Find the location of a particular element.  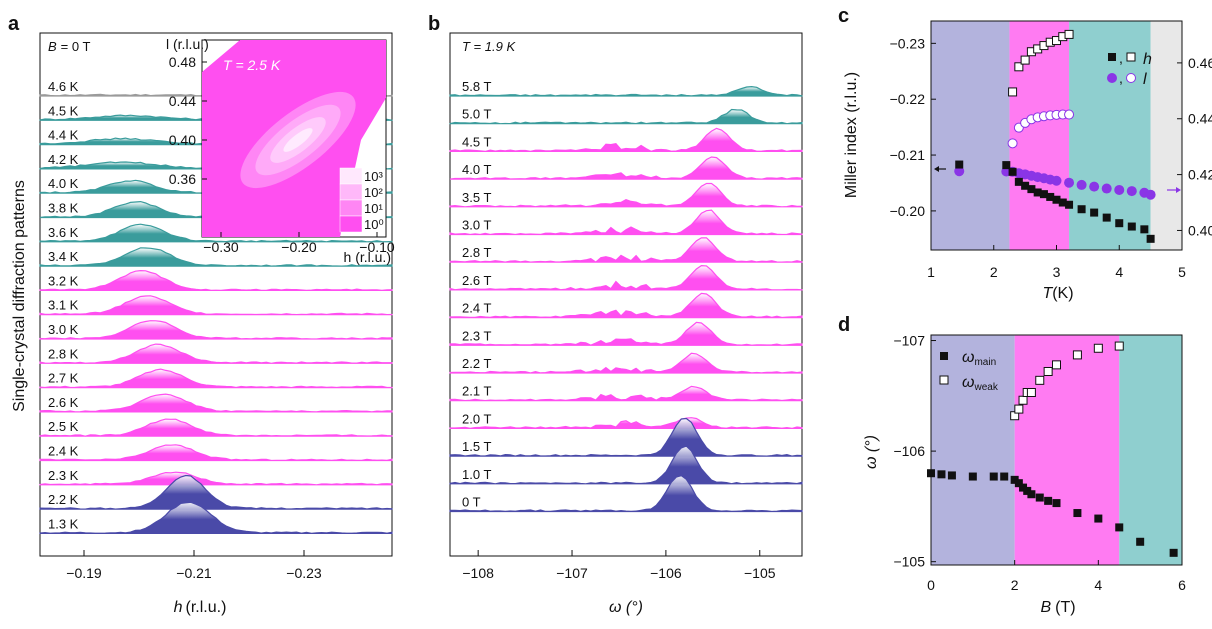

inset-y-tick-label: 0.36 is located at coordinates (182, 179).